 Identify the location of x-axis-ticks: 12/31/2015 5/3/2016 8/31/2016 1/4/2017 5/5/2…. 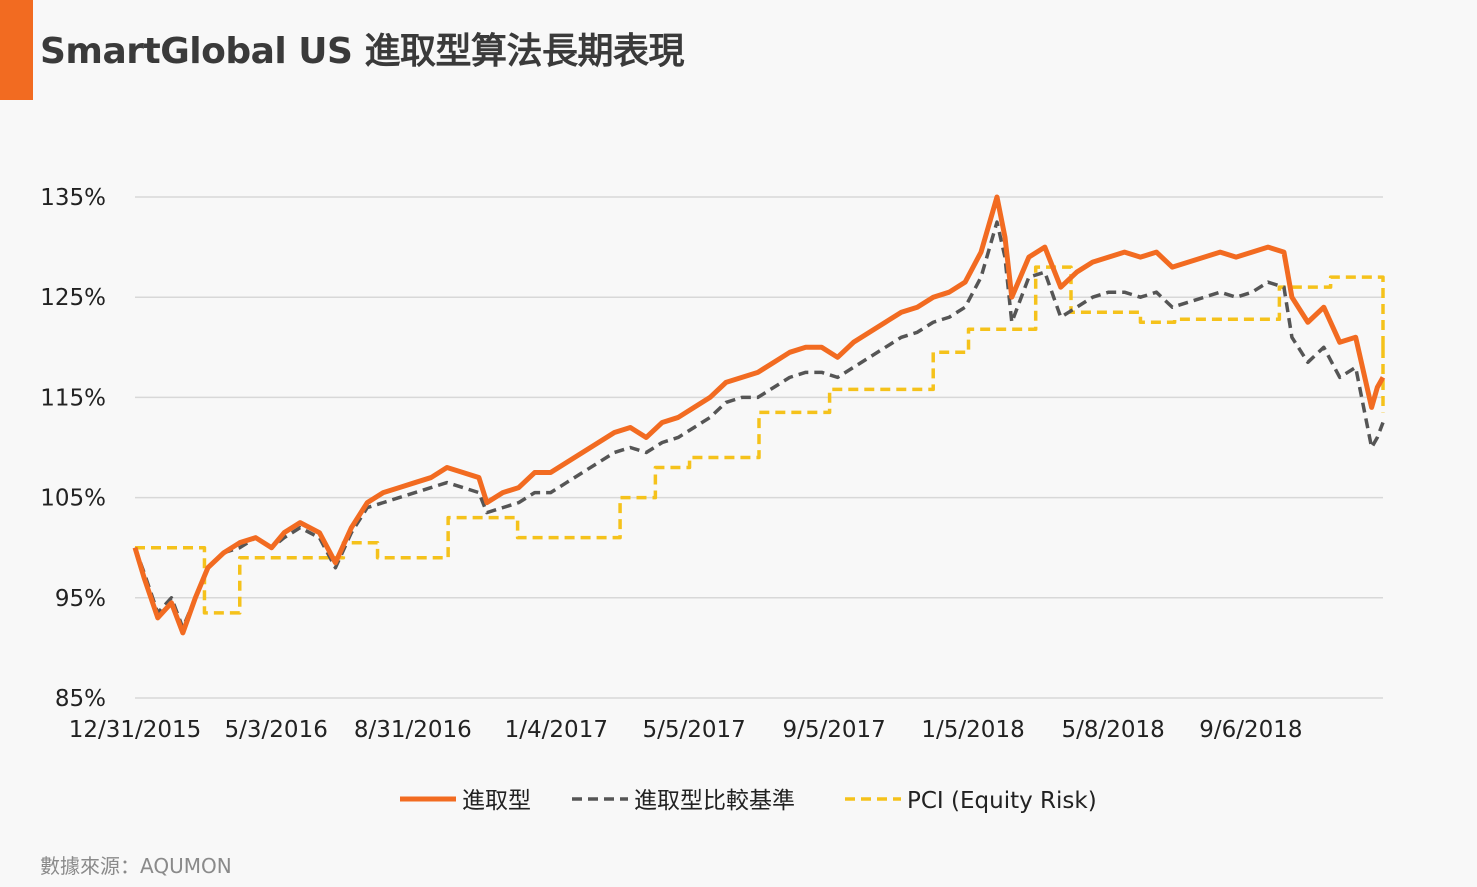
(686, 730).